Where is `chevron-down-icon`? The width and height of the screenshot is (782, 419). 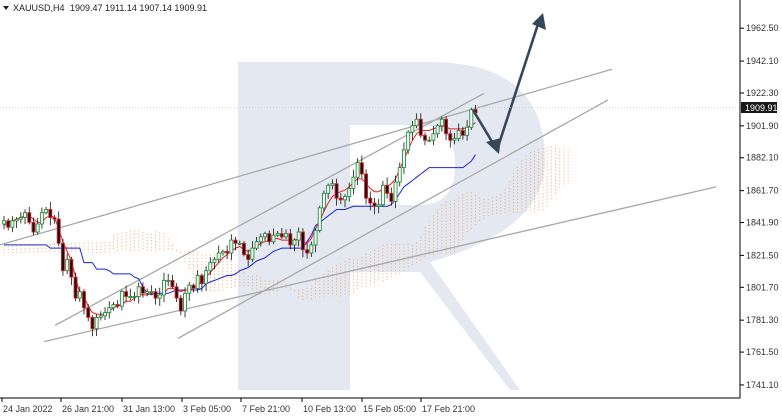 chevron-down-icon is located at coordinates (6, 8).